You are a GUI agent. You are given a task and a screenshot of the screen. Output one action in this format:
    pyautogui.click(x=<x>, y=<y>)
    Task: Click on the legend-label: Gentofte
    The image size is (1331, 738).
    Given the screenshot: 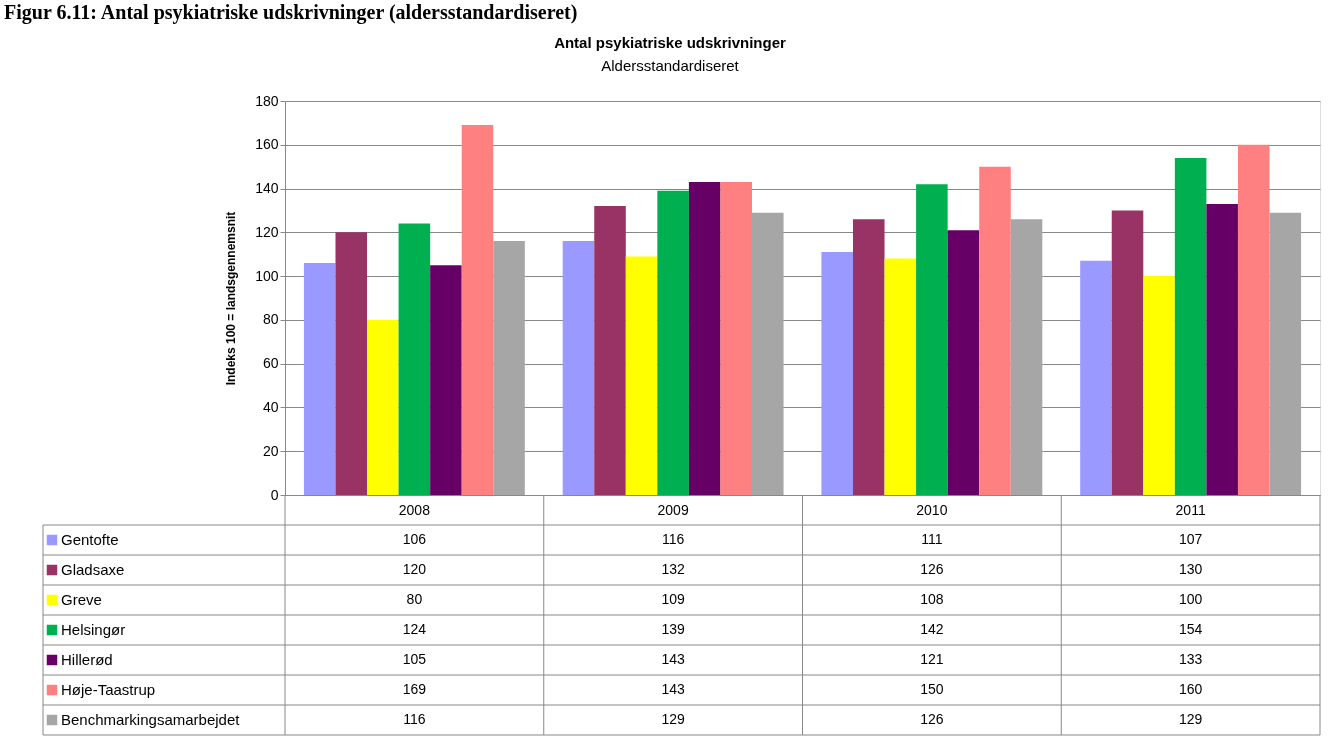 What is the action you would take?
    pyautogui.click(x=90, y=539)
    